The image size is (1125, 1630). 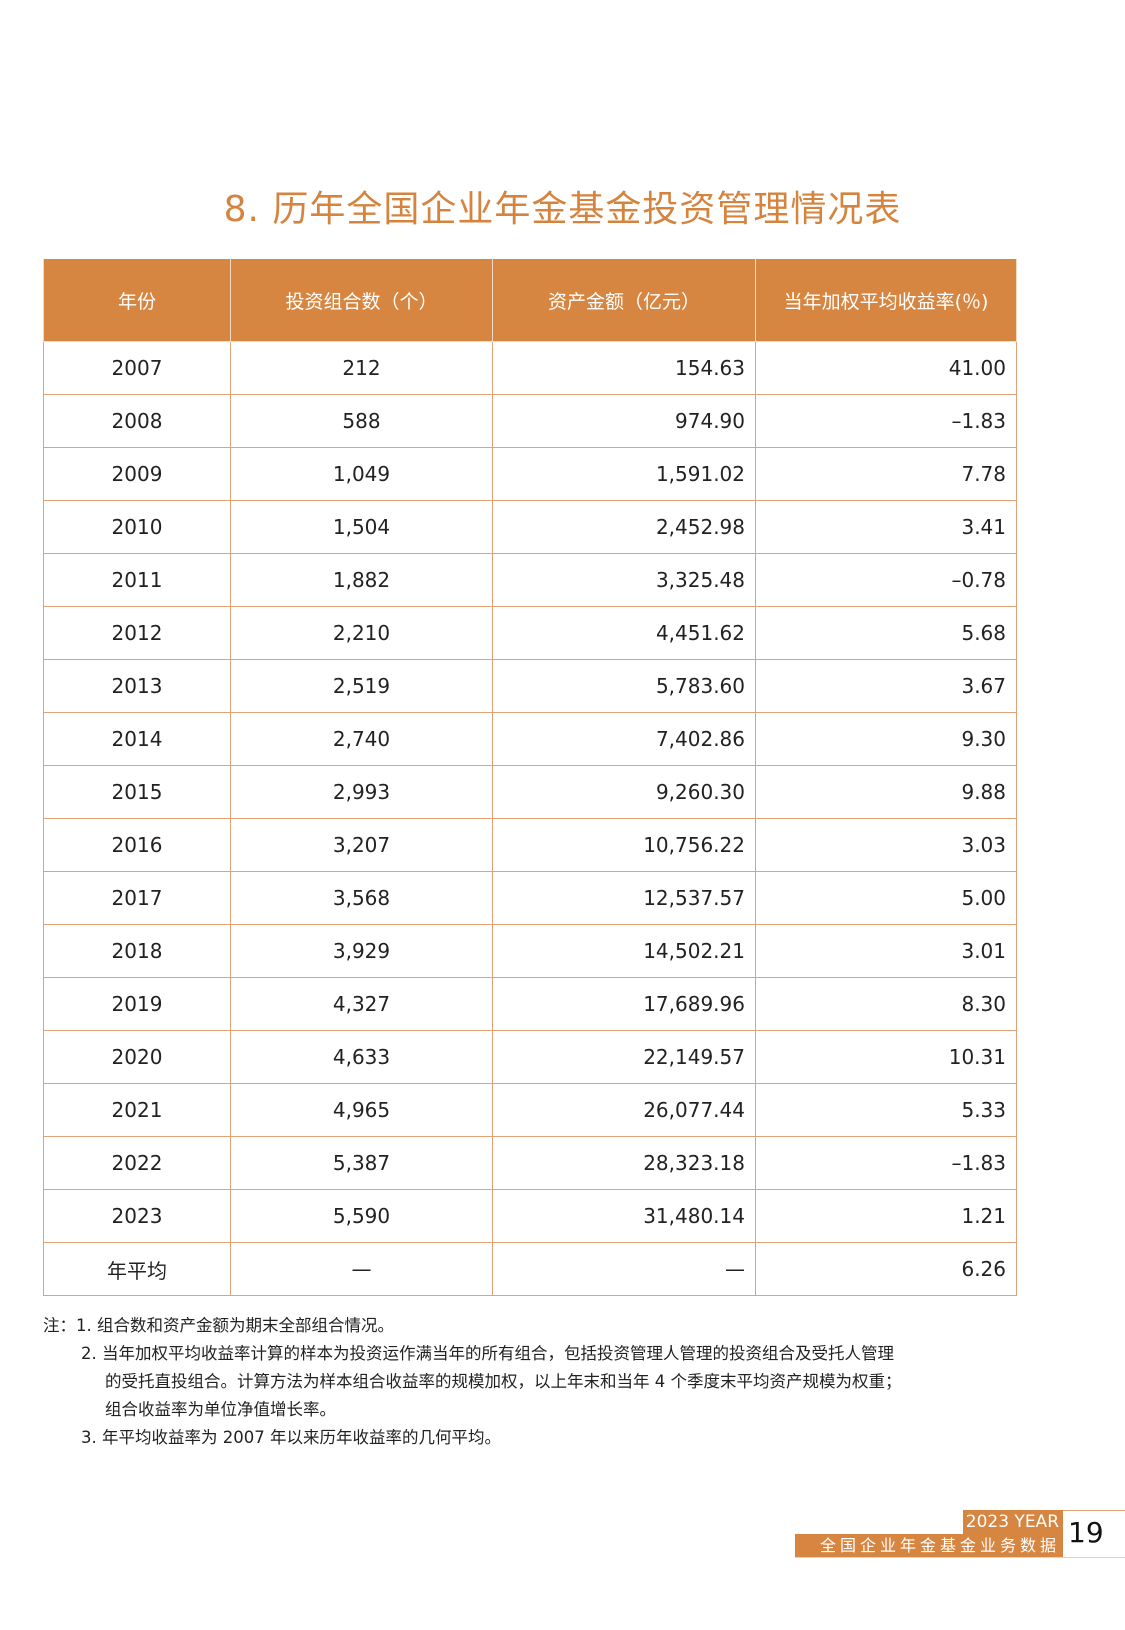 What do you see at coordinates (624, 1004) in the screenshot?
I see `asset-amount-cell: 17,689.96` at bounding box center [624, 1004].